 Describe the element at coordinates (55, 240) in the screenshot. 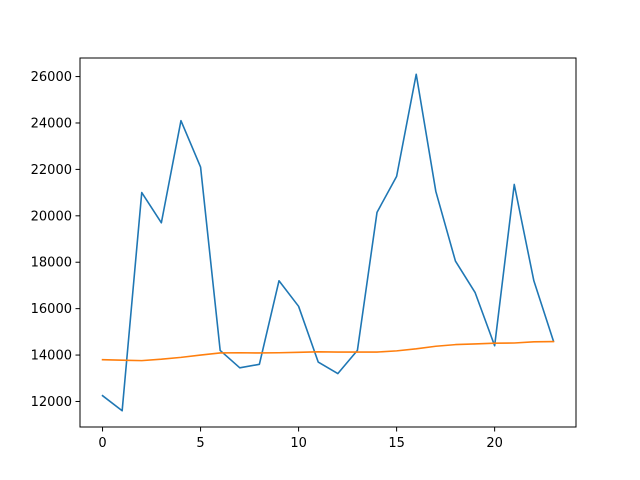

I see `y-axis: 12000 14000 16000 18000 20000 22000 24000 26000` at that location.